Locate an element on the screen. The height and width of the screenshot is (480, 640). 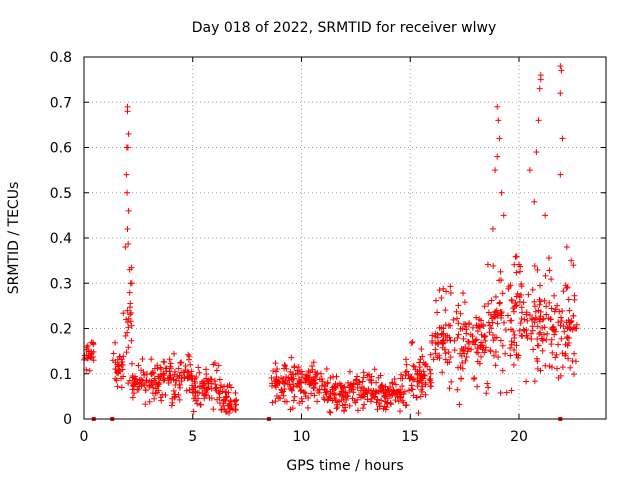
y-tick-label: 0.4 is located at coordinates (61, 239).